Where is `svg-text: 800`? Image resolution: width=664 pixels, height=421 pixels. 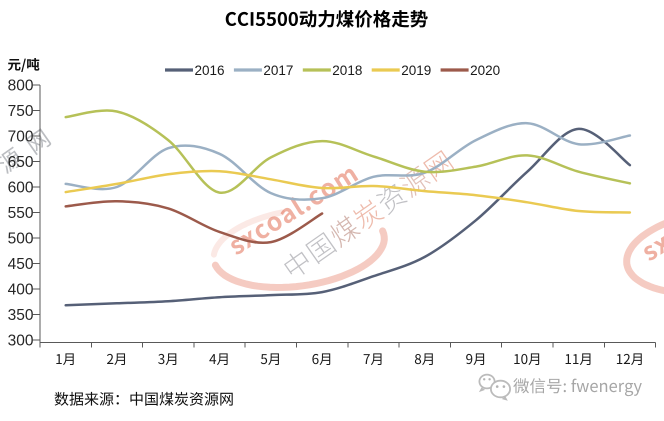
svg-text: 800 is located at coordinates (21, 85).